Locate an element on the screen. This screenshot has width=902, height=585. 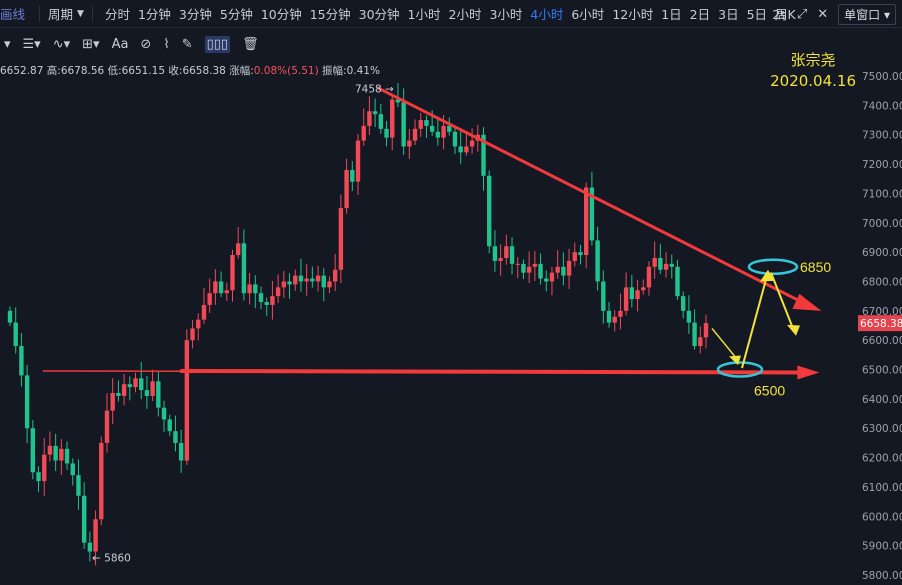
interval-11: 6小时 is located at coordinates (588, 14).